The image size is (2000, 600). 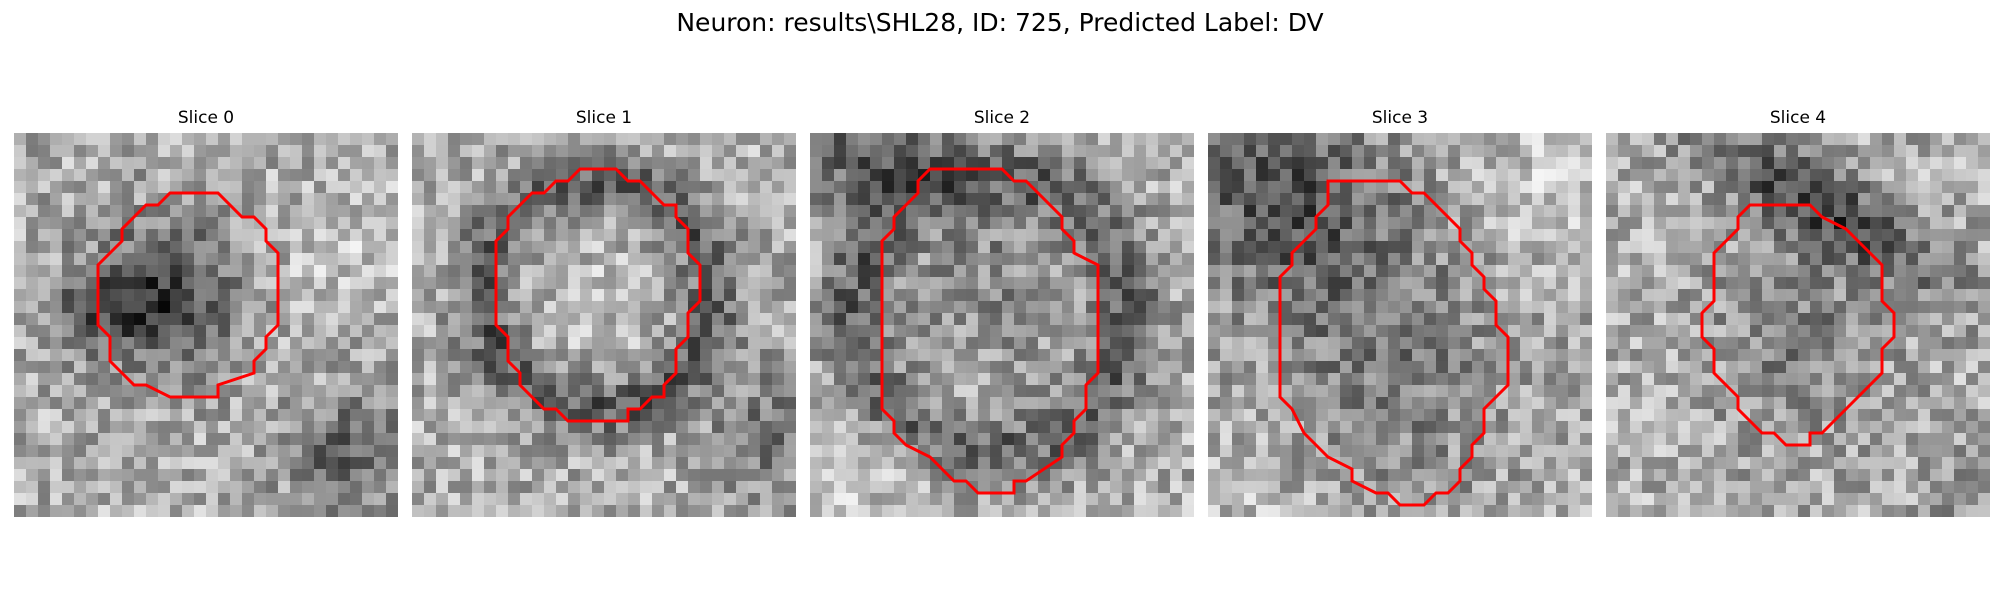 I want to click on slice-panel-0: Slice 0, so click(x=206, y=310).